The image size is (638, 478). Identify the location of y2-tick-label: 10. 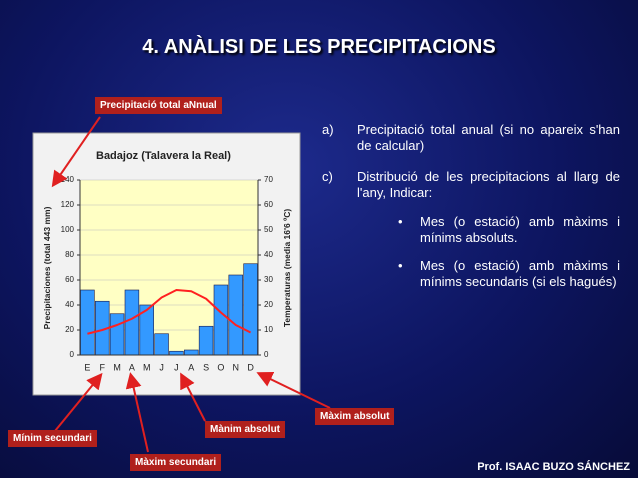
(268, 329).